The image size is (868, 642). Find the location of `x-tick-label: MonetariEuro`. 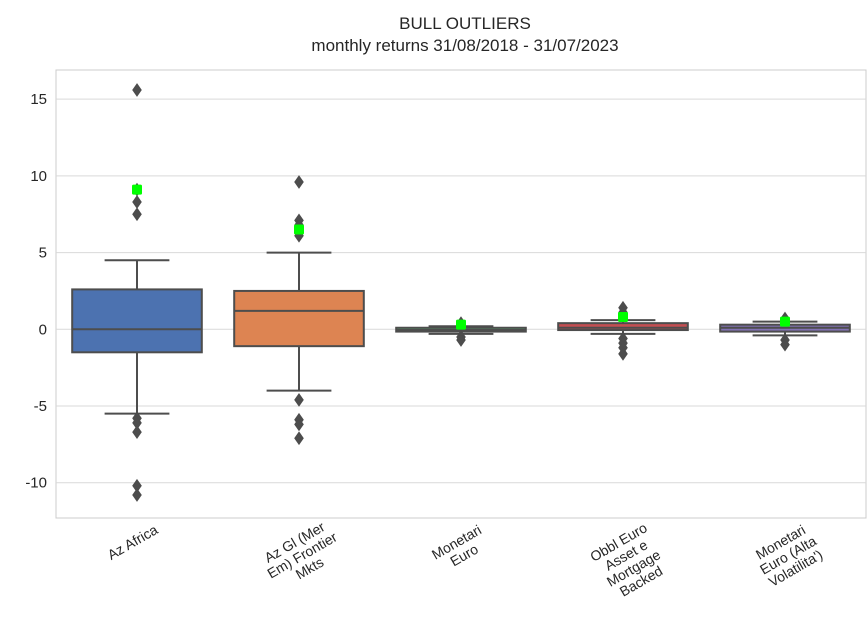

x-tick-label: MonetariEuro is located at coordinates (460, 549).